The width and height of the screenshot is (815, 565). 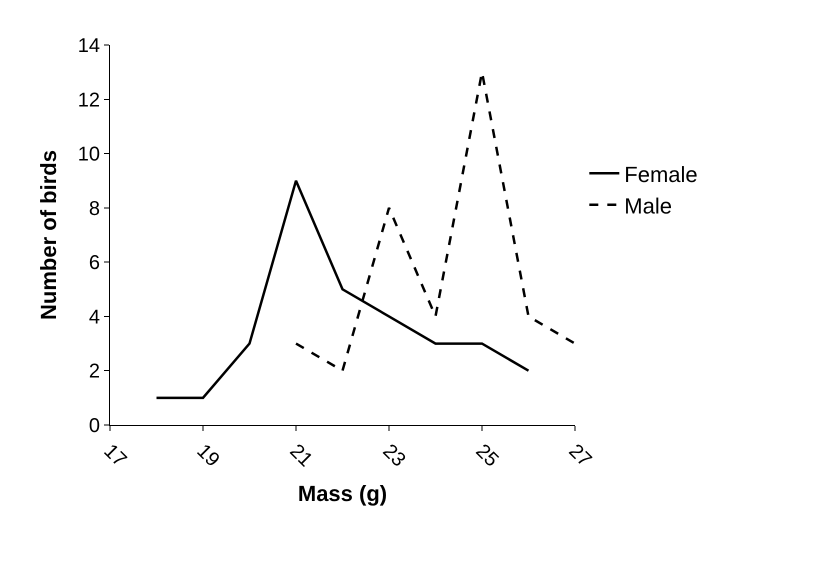 What do you see at coordinates (89, 46) in the screenshot?
I see `y-tick-label: 14` at bounding box center [89, 46].